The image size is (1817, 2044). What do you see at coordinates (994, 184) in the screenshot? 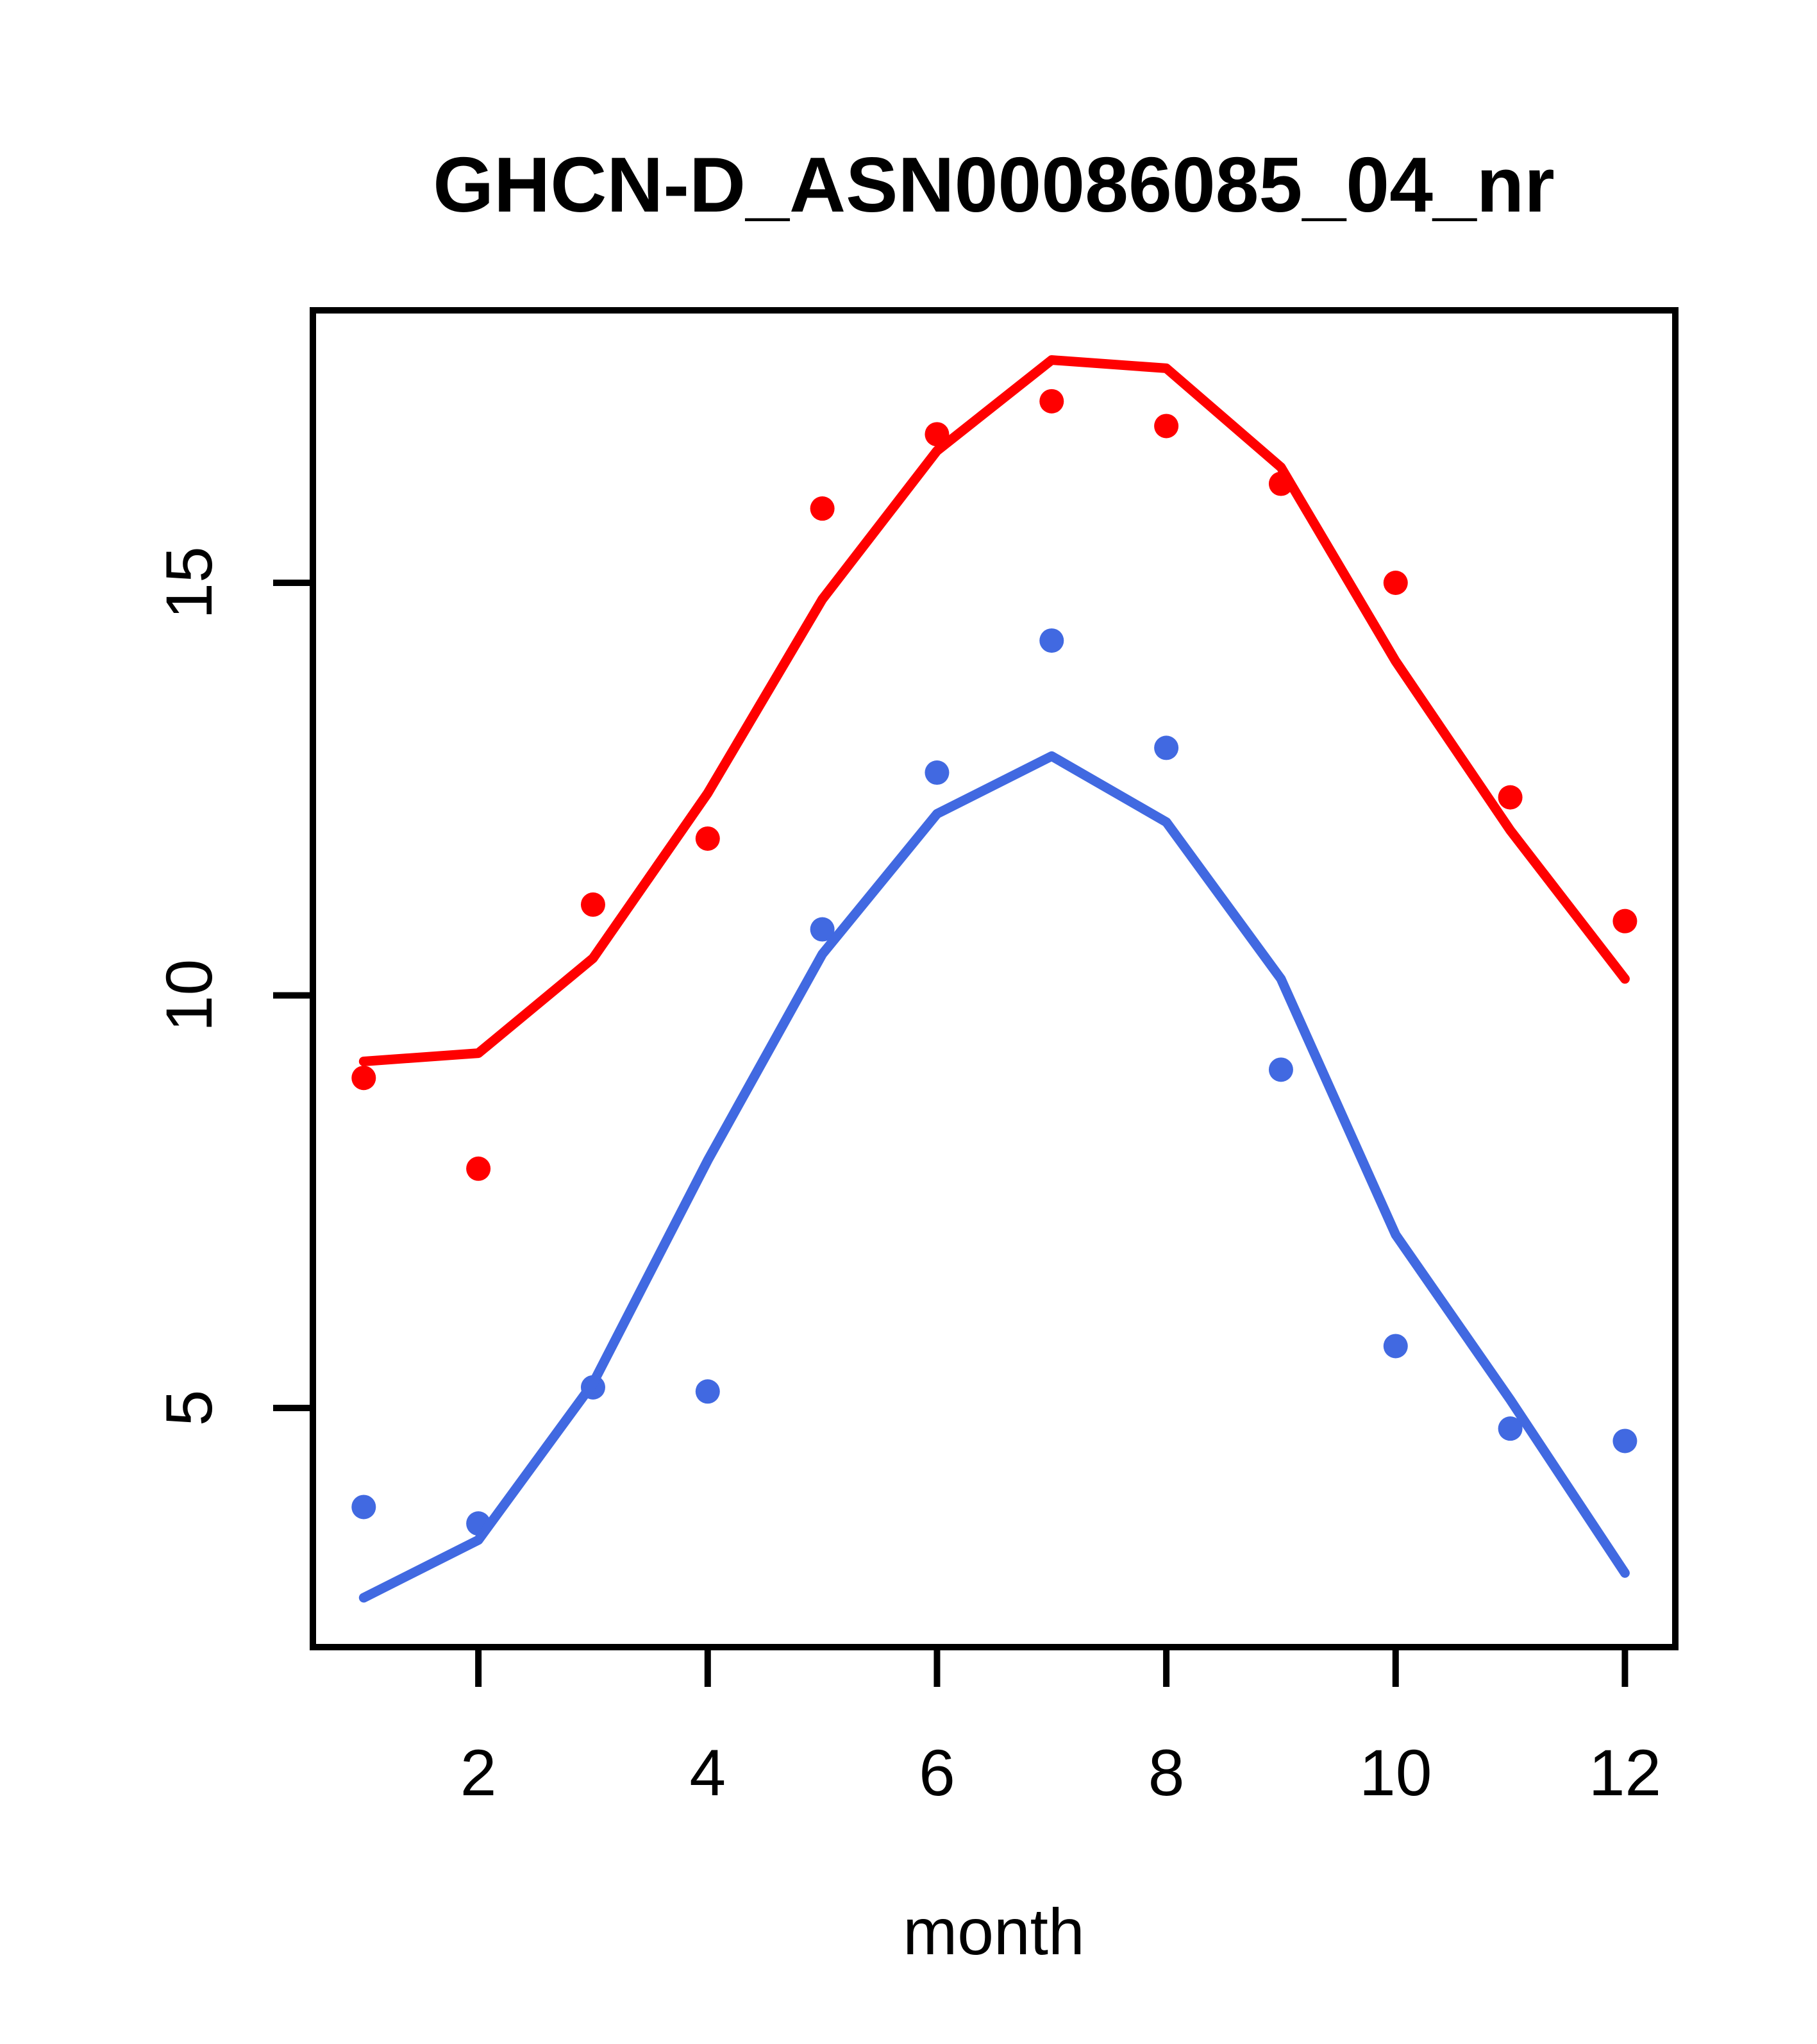
I see `chart-title: GHCN-D_ASN00086085_04_nr` at bounding box center [994, 184].